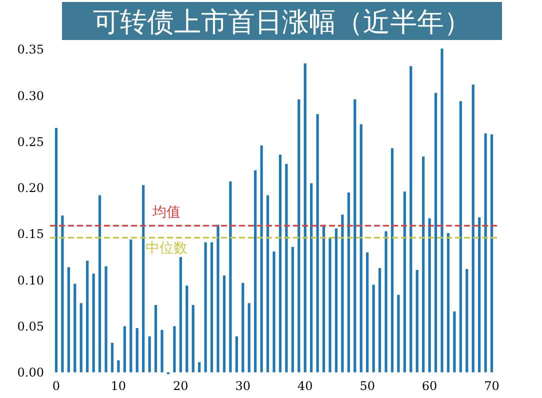 This screenshot has width=542, height=398. Describe the element at coordinates (166, 248) in the screenshot. I see `ref-line-label: 中位数` at that location.